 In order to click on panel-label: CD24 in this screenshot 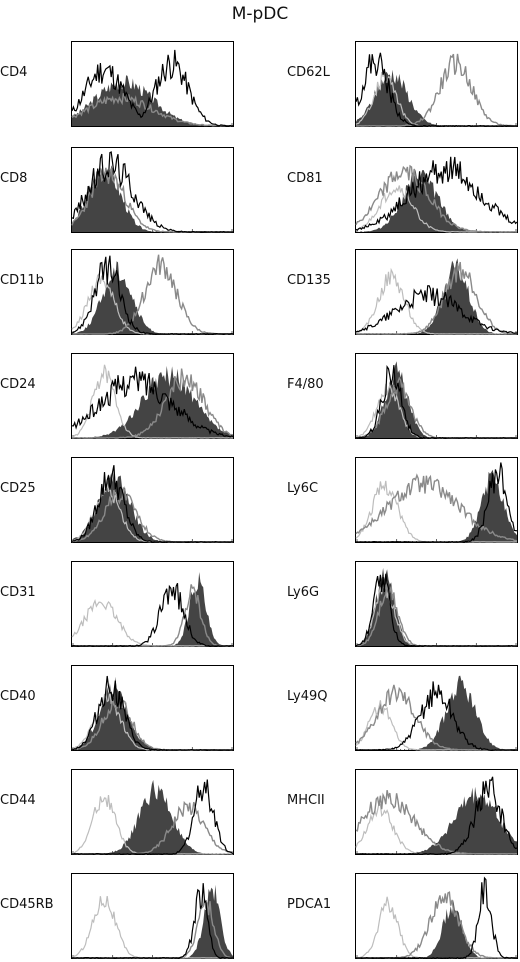, I will do `click(18, 384)`.